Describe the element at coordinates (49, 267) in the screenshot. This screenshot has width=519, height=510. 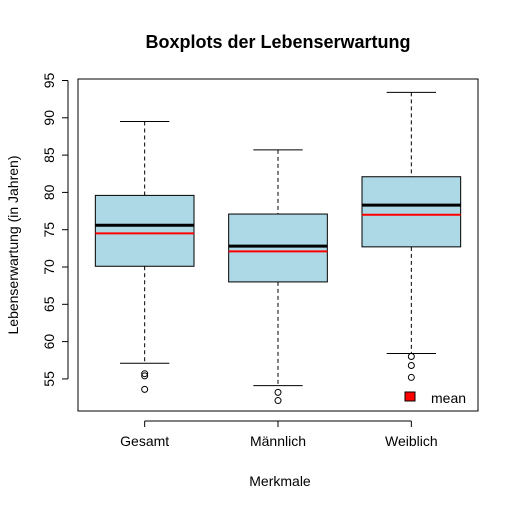
I see `y-tick-label: 70` at that location.